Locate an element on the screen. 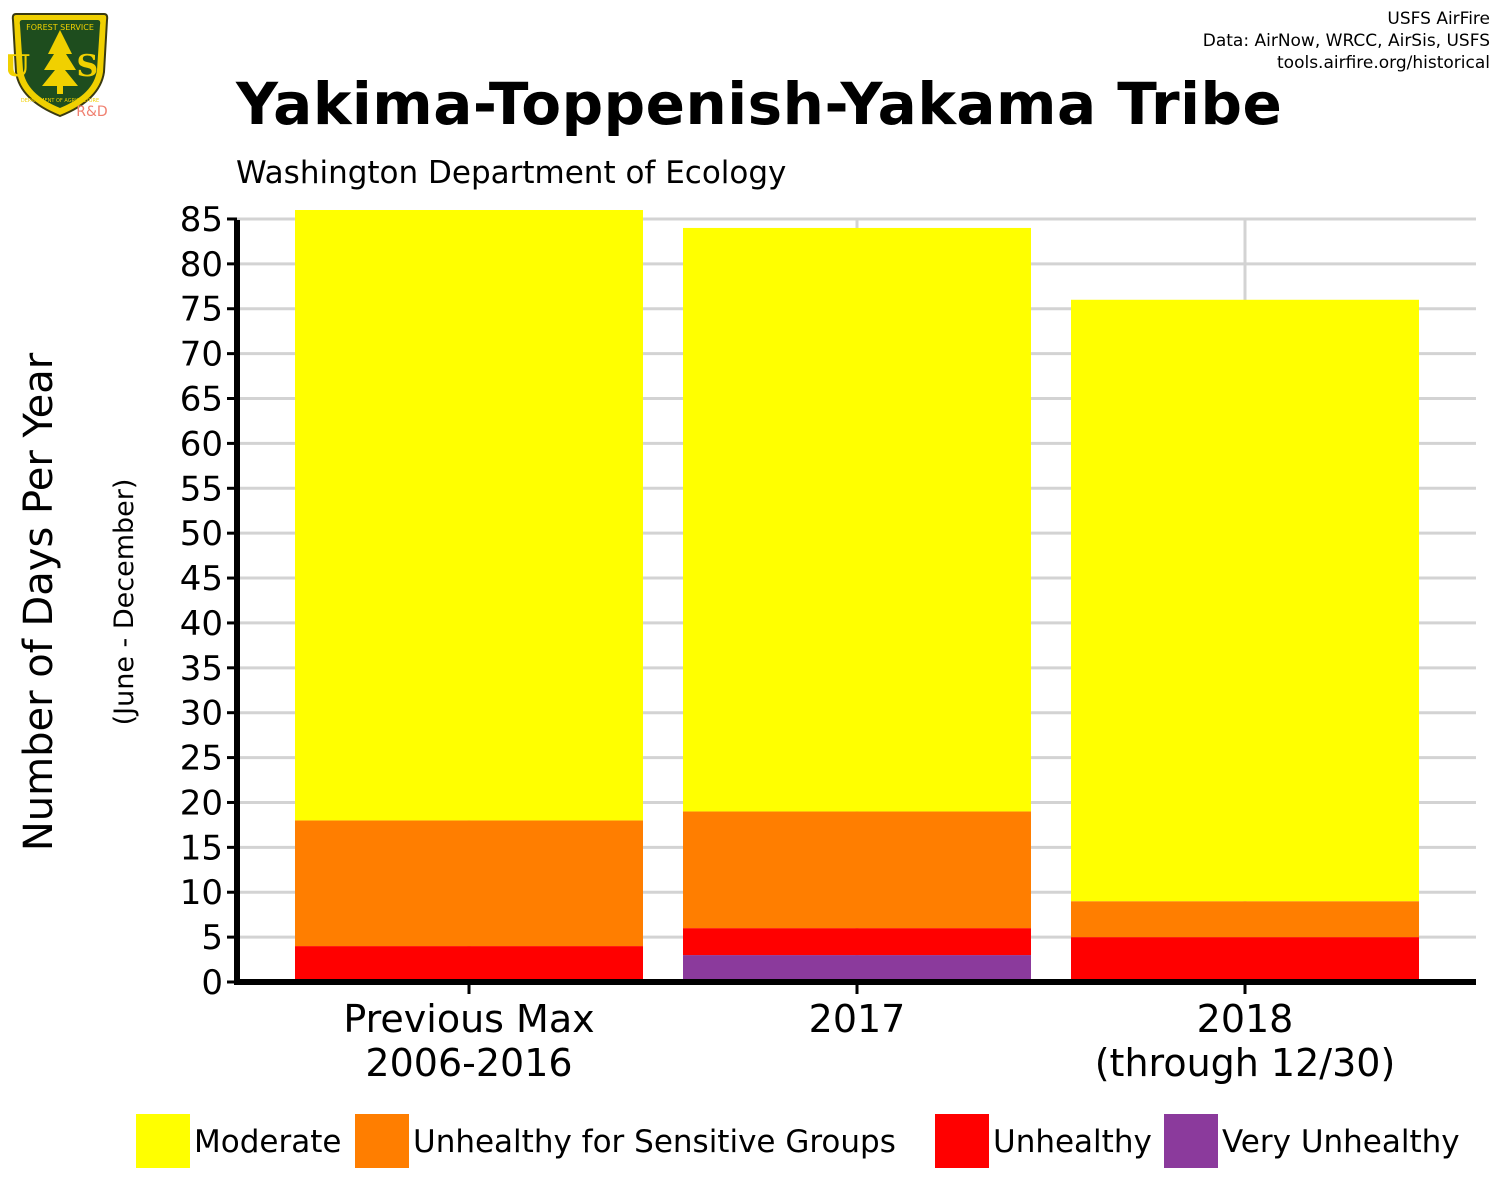 Image resolution: width=1500 pixels, height=1200 pixels. y-tick-label: 85 is located at coordinates (201, 220).